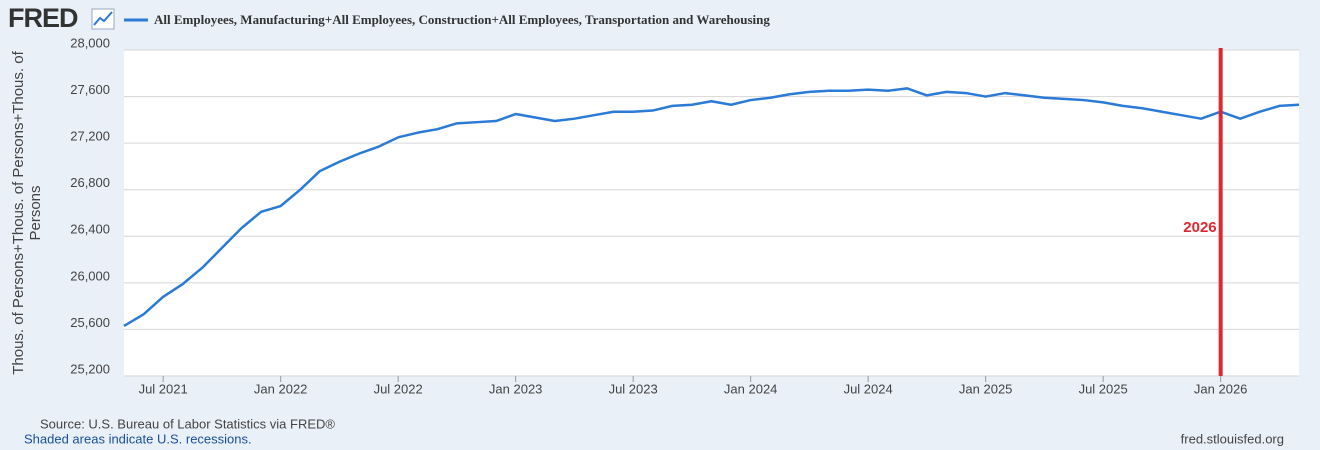 The image size is (1320, 450). Describe the element at coordinates (986, 388) in the screenshot. I see `x-tick-label: Jan 2025` at that location.